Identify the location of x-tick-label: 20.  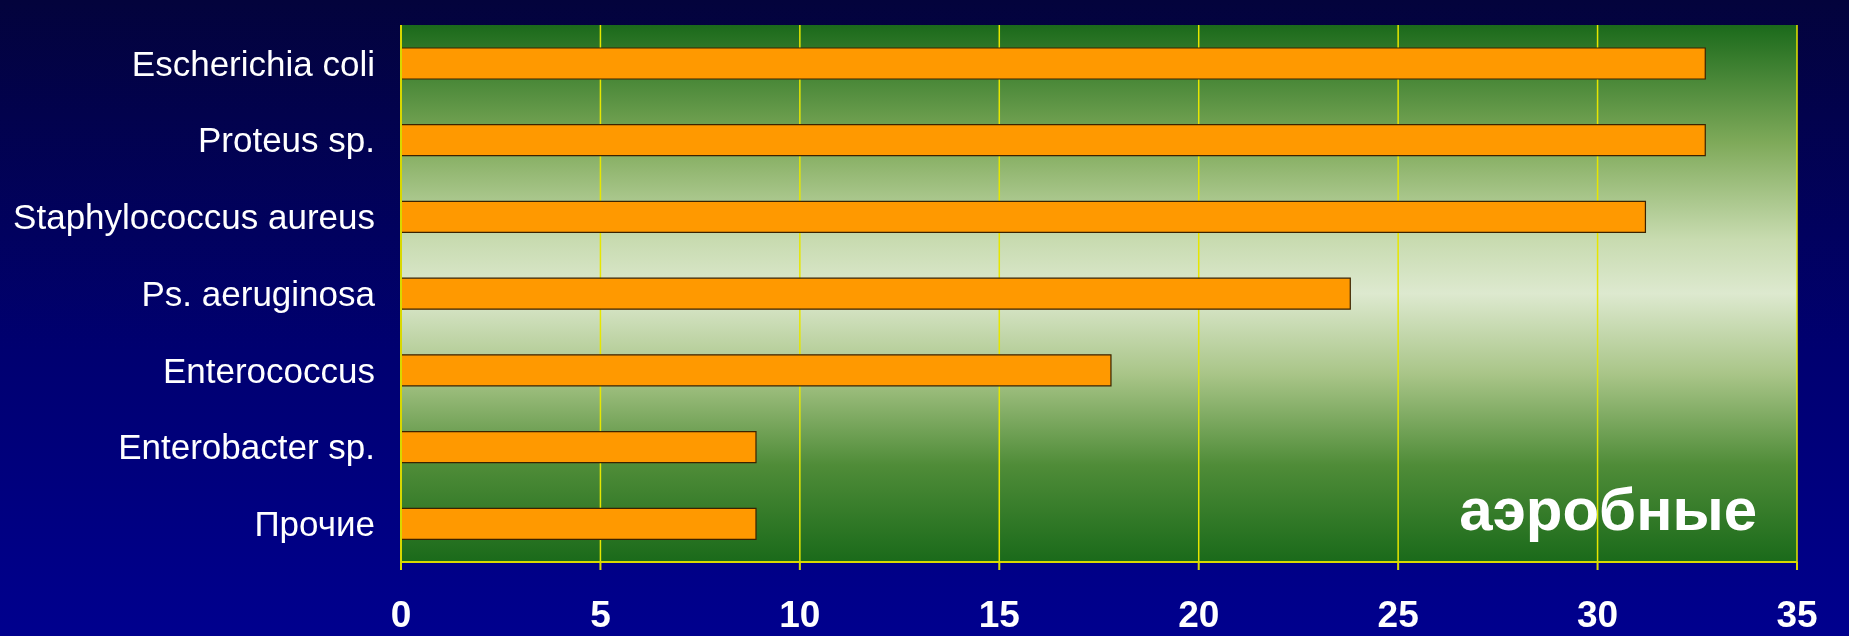
(1199, 615).